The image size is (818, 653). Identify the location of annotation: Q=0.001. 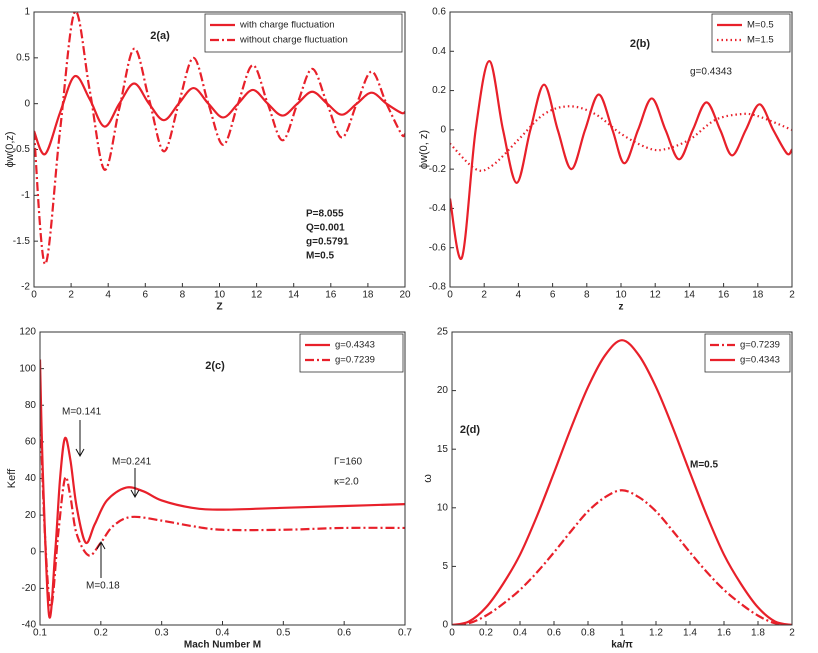
(325, 228).